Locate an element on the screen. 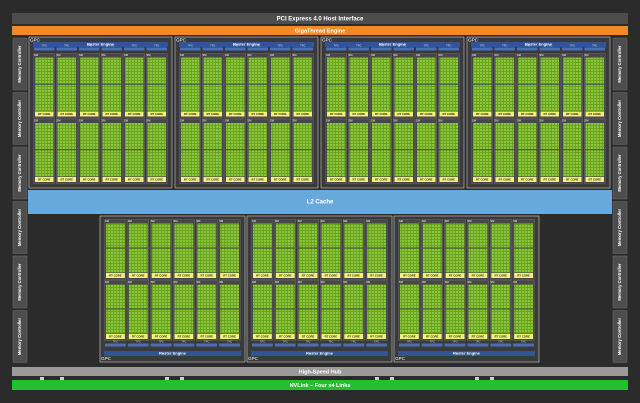 The image size is (640, 403). nvlink-label: NVLink – Four x4 Links is located at coordinates (320, 386).